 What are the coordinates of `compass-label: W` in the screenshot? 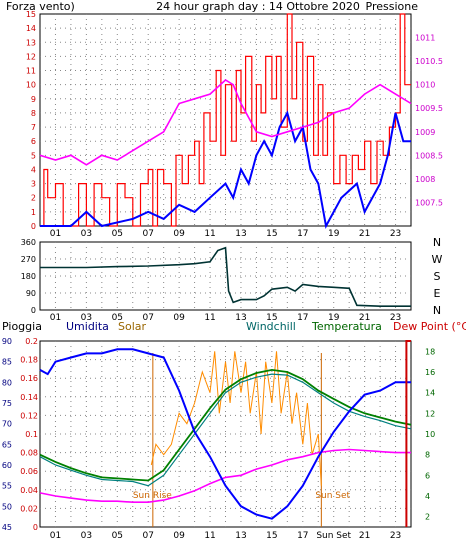 It's located at (437, 259).